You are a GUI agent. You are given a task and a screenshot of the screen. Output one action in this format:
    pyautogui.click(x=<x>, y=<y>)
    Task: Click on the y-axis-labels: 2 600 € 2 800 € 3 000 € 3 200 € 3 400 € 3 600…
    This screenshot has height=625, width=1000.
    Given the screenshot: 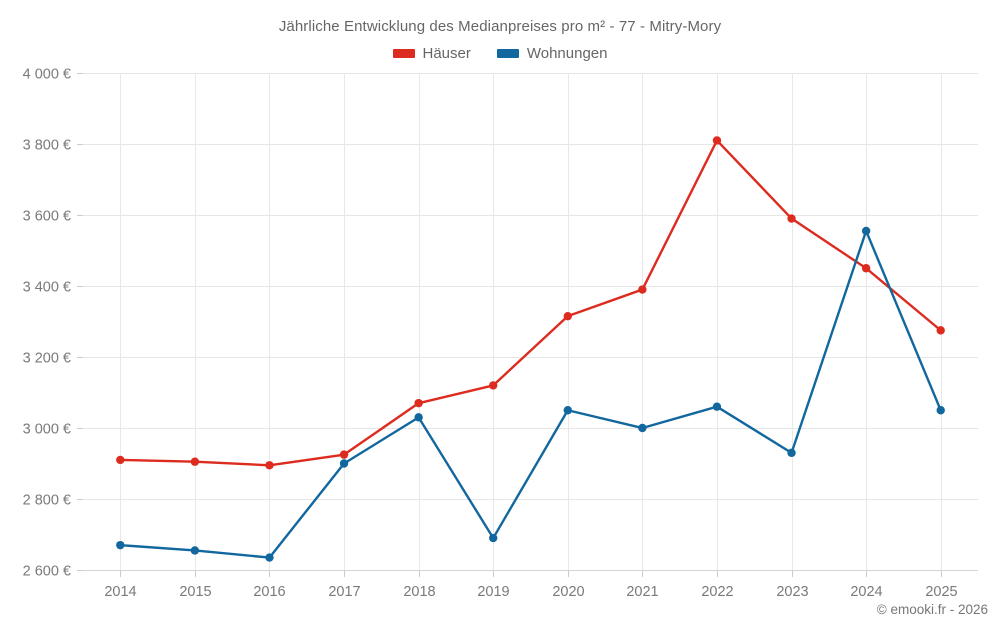 What is the action you would take?
    pyautogui.click(x=47, y=323)
    